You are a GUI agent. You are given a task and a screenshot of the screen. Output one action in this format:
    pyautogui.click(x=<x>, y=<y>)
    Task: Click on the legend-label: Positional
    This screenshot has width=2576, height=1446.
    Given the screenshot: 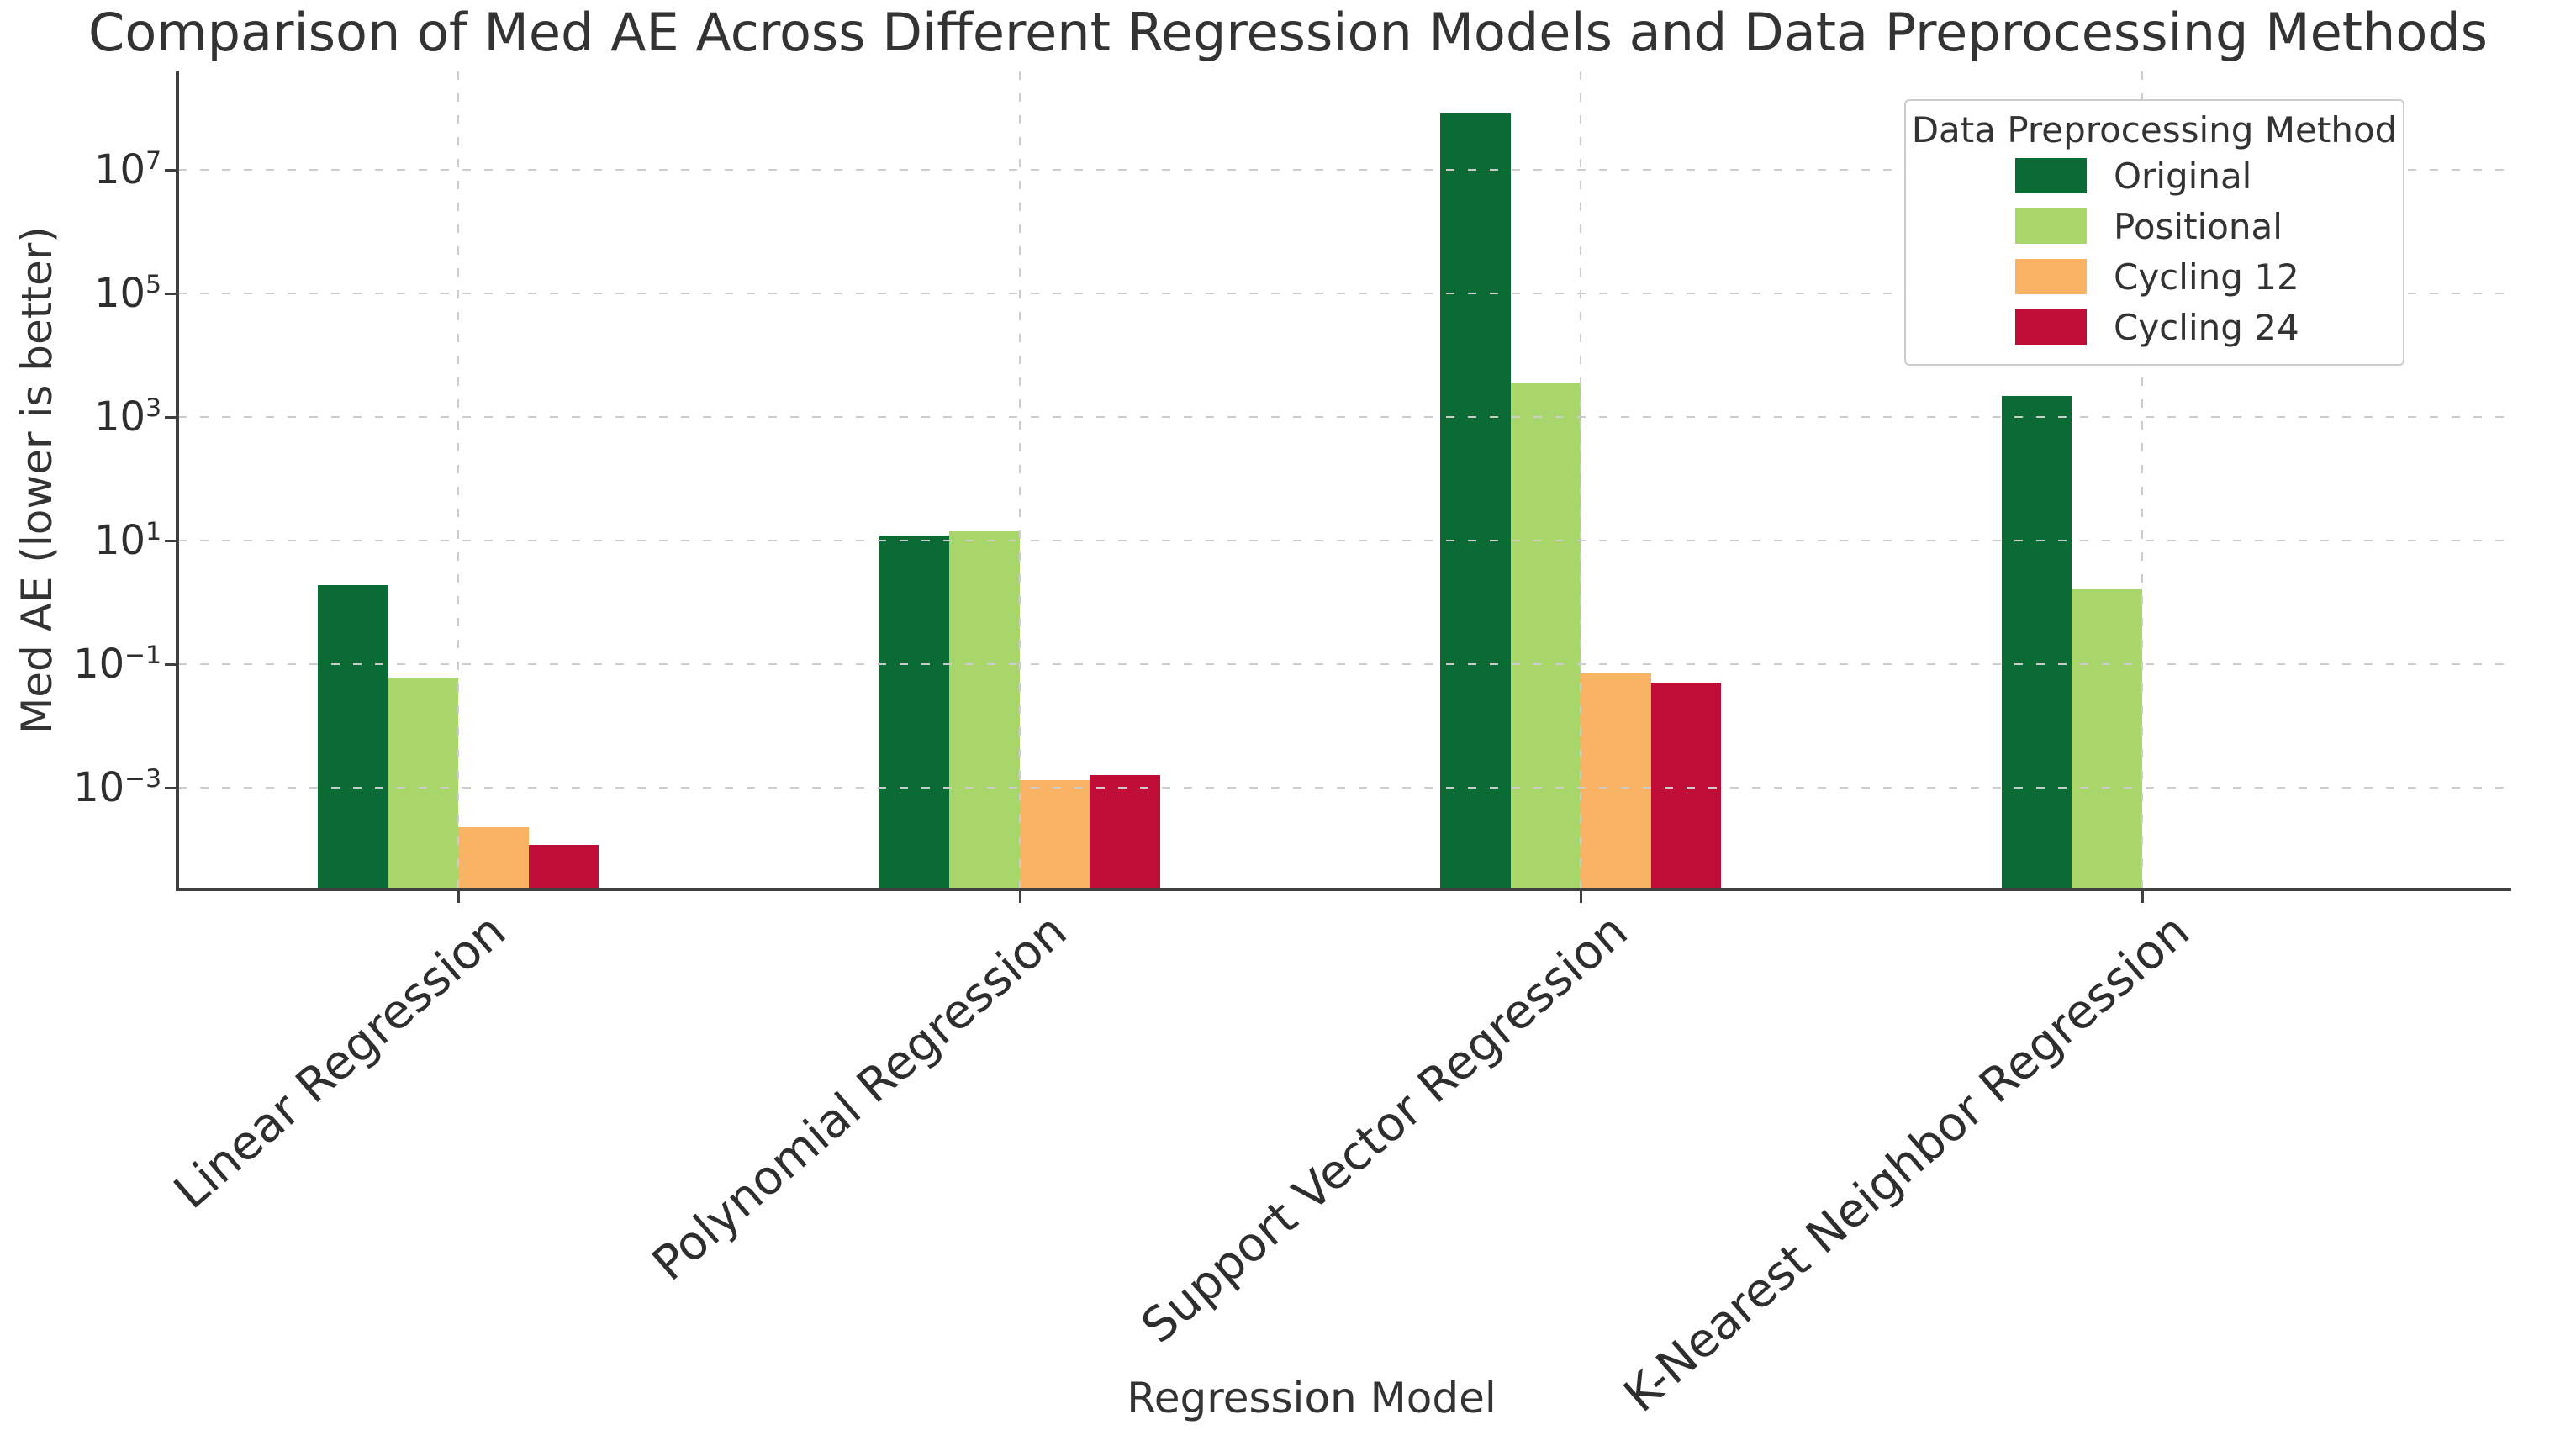 What is the action you would take?
    pyautogui.click(x=2198, y=226)
    